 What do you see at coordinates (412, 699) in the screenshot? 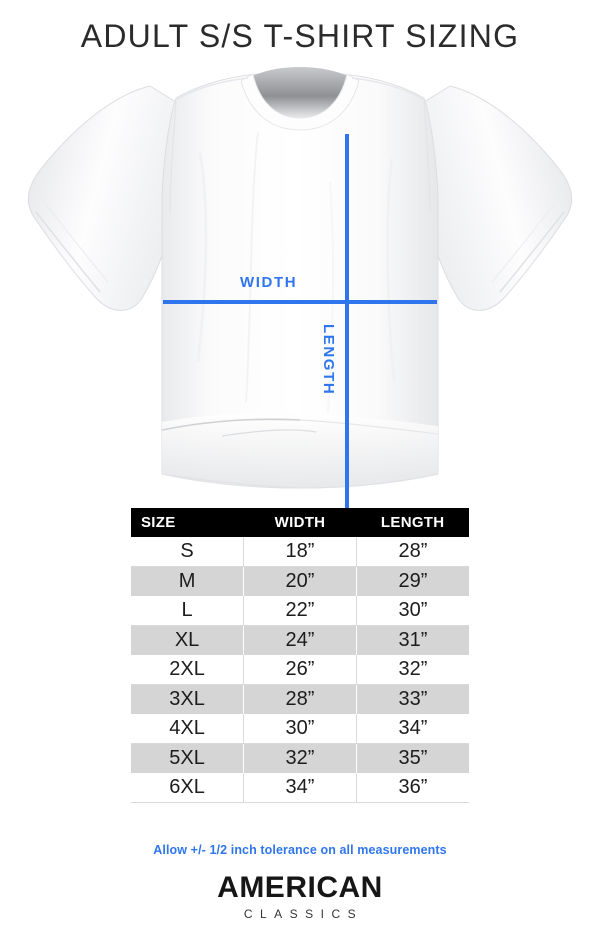
I see `cell-length: 33”` at bounding box center [412, 699].